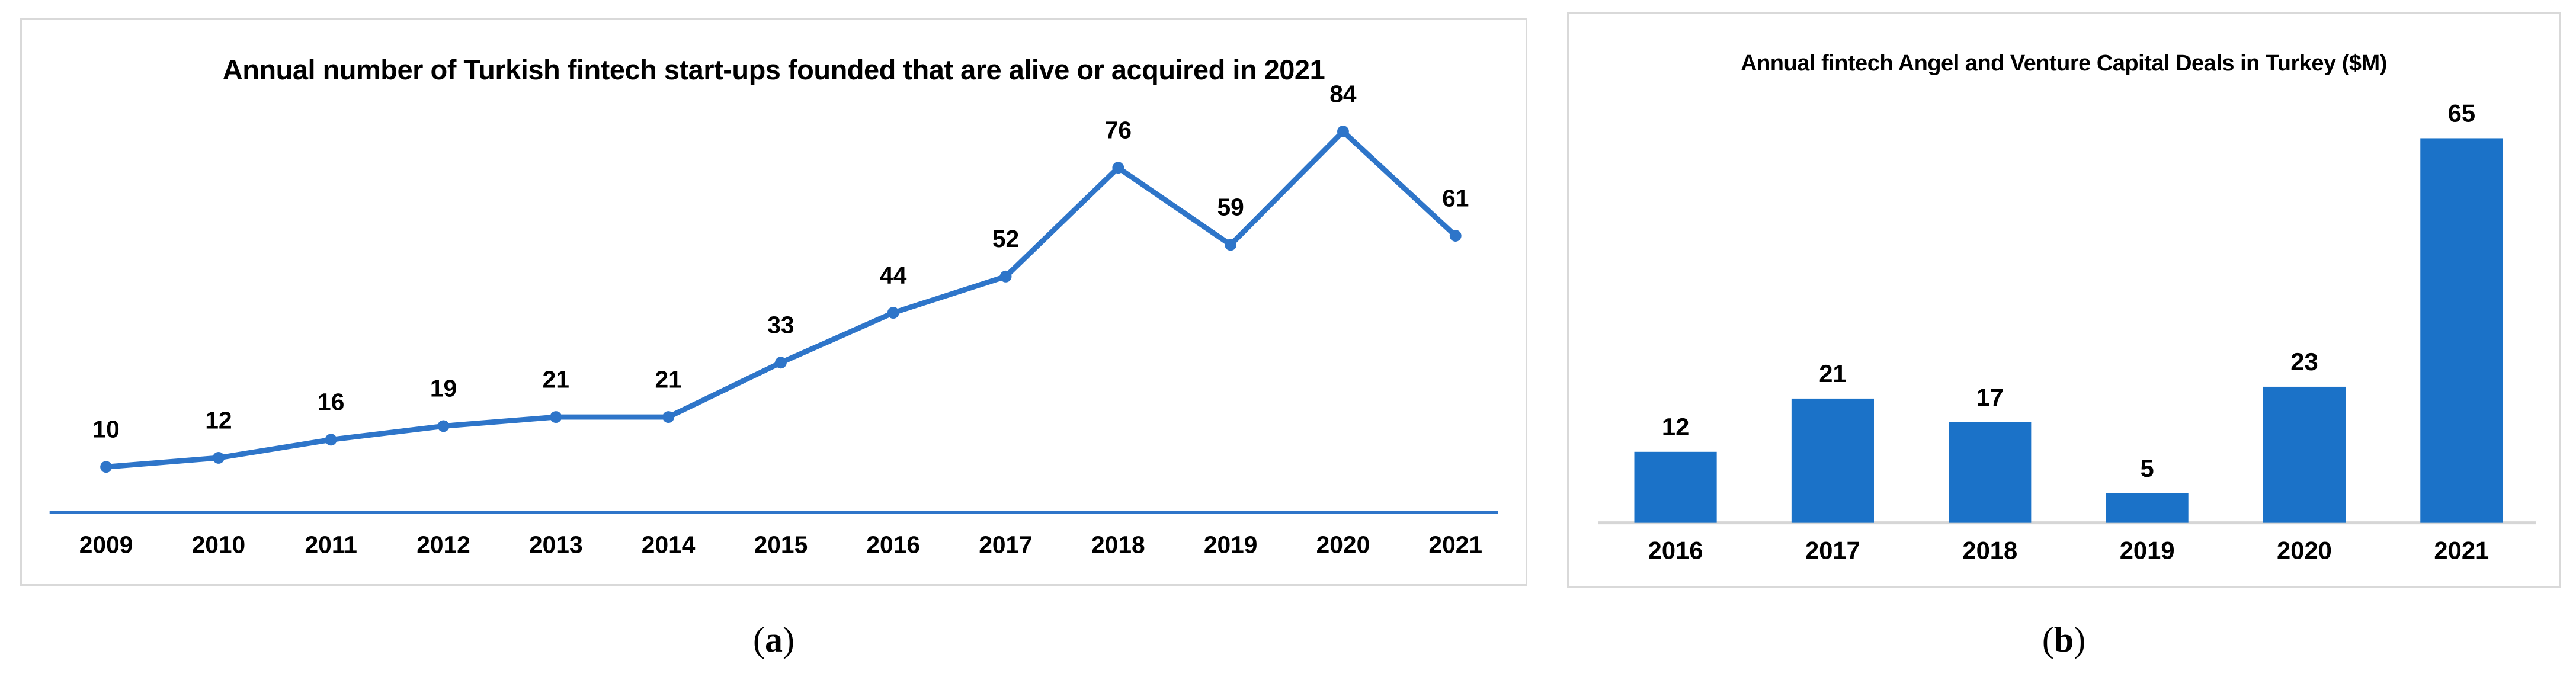  What do you see at coordinates (1006, 544) in the screenshot?
I see `line-tick-2017: 2017` at bounding box center [1006, 544].